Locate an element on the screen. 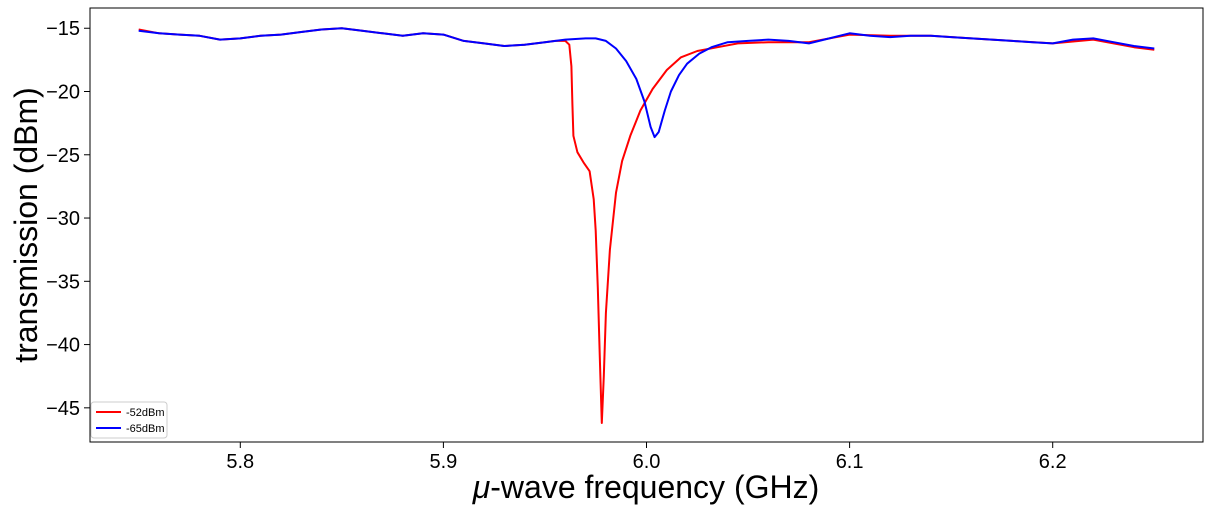 The image size is (1211, 511). x-tick-label: 5.8 is located at coordinates (240, 462).